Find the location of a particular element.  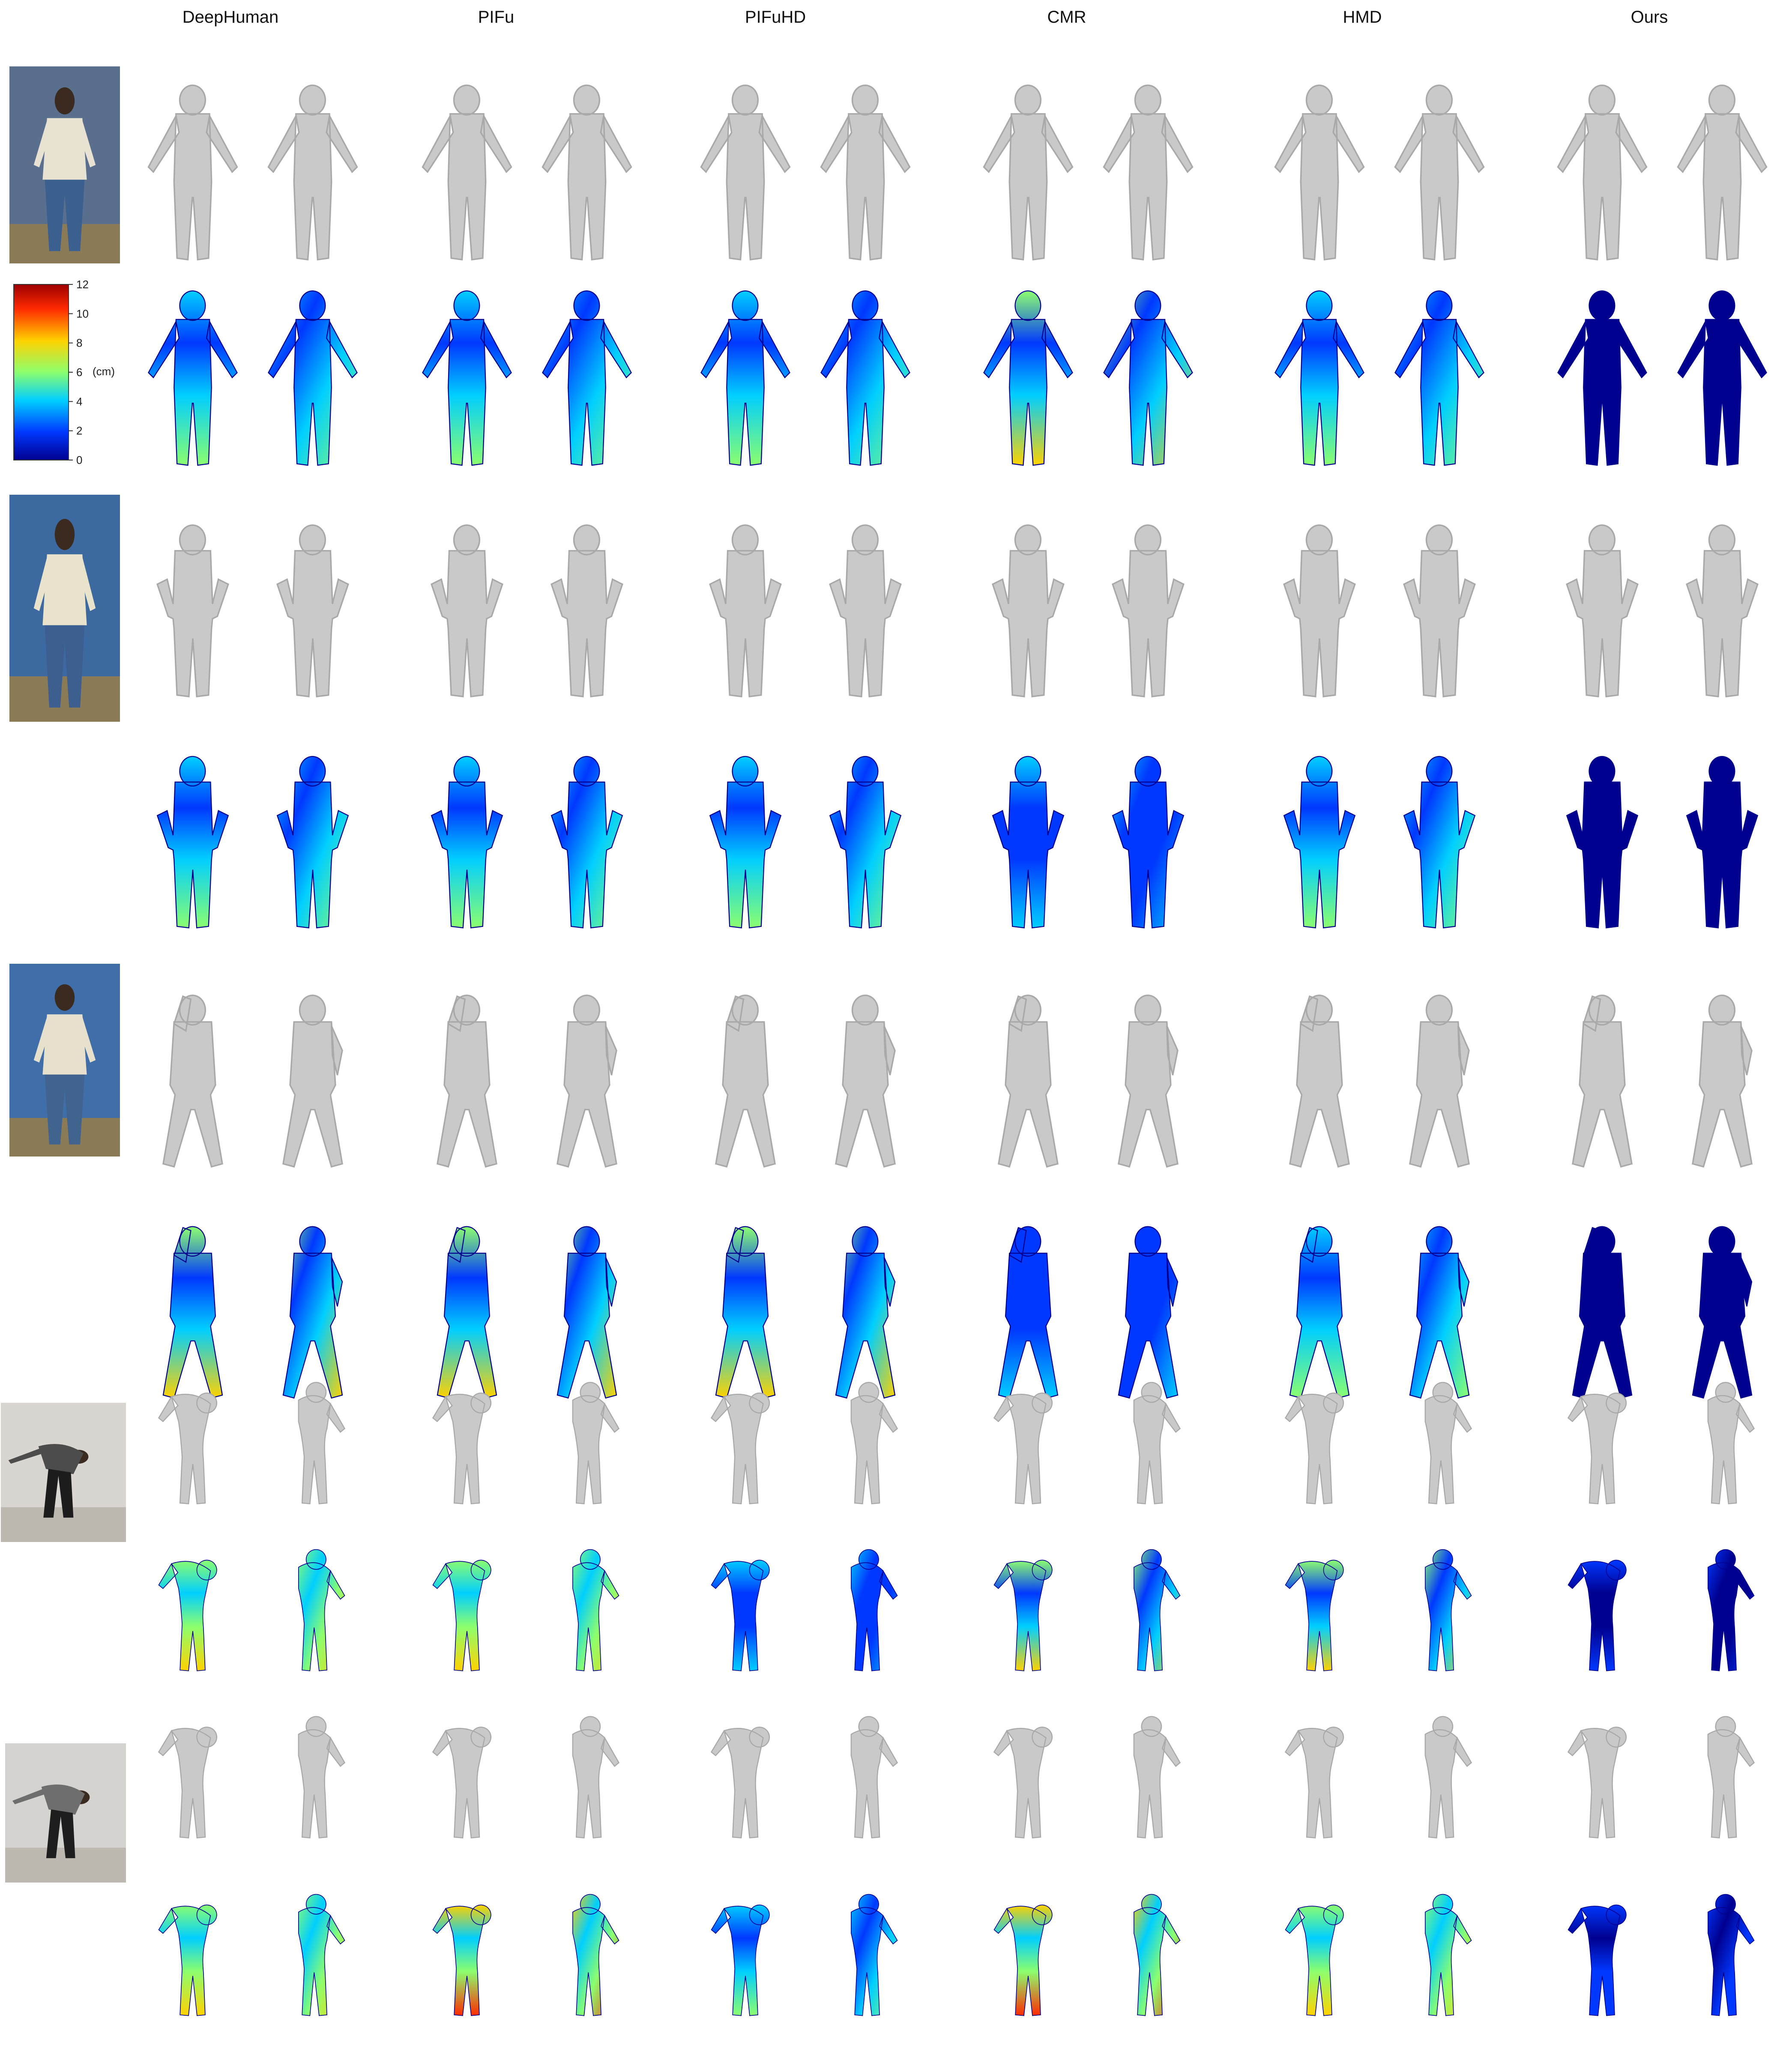

pifuhd-error-map-s2-front is located at coordinates (745, 842).